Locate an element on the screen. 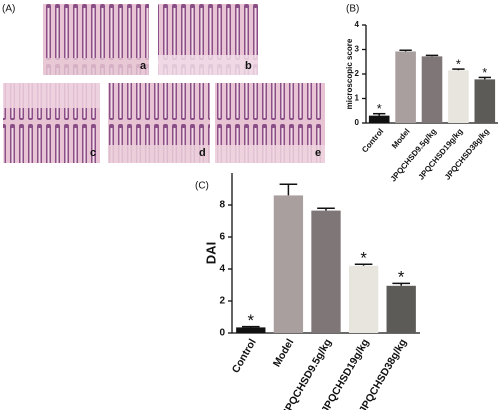 This screenshot has height=410, width=500. panel-label: (A) is located at coordinates (8, 9).